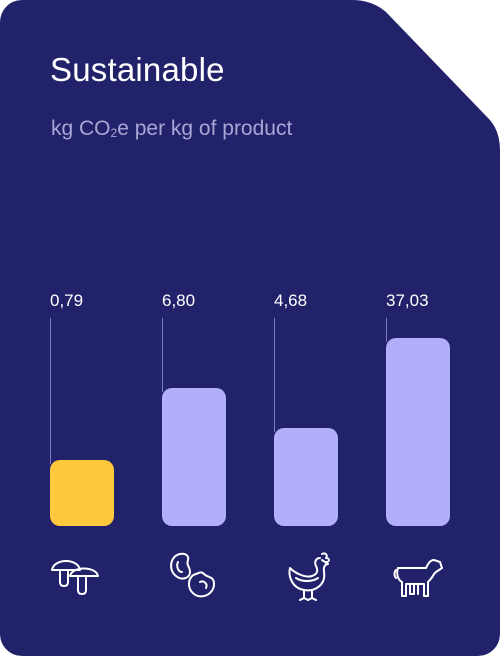 Image resolution: width=500 pixels, height=656 pixels. Describe the element at coordinates (194, 457) in the screenshot. I see `bar-beans` at that location.